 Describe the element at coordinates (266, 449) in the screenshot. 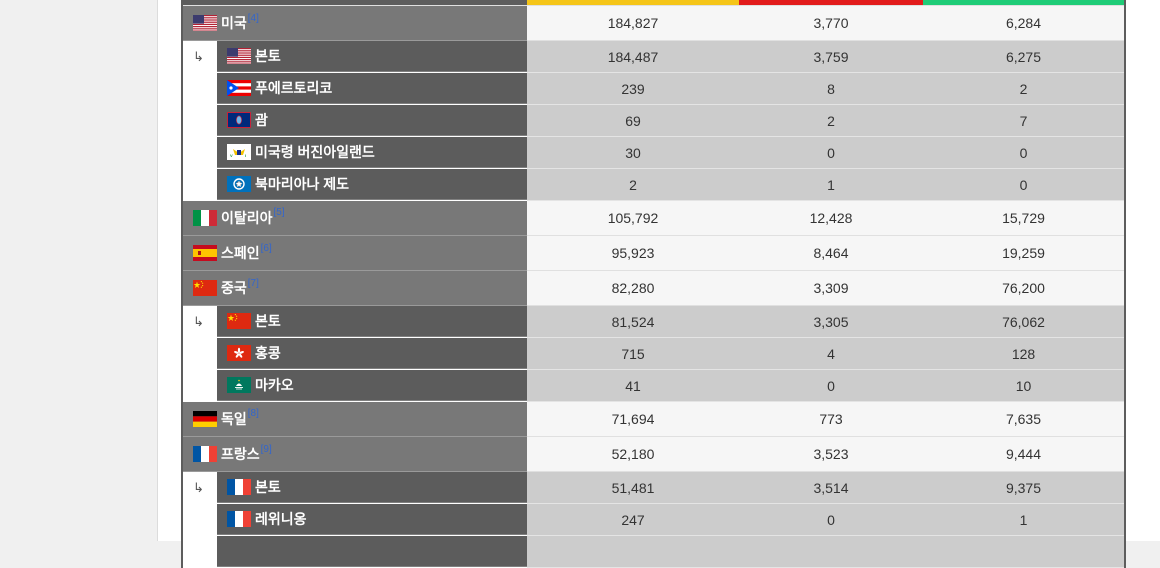

I see `reference-link: [9]` at that location.